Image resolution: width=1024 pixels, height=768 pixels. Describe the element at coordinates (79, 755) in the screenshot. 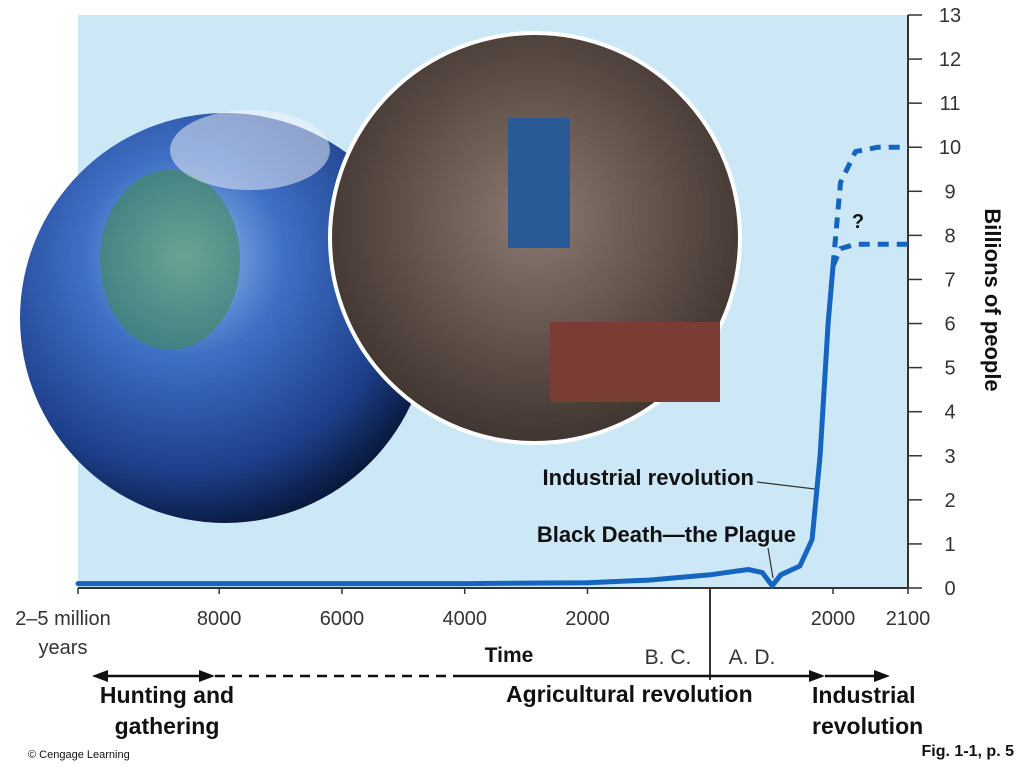

I see `credit: © Cengage Learning` at that location.